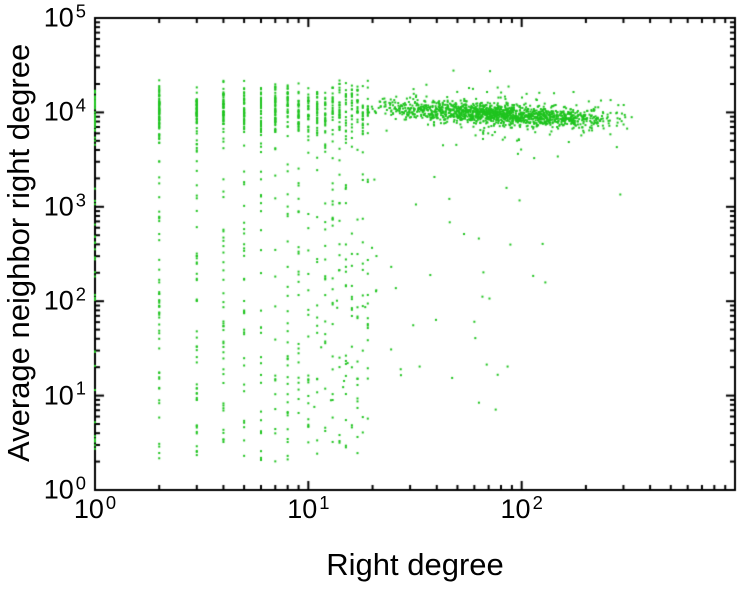 The height and width of the screenshot is (600, 739). Describe the element at coordinates (64, 110) in the screenshot. I see `y-tick-label: 10 4` at that location.